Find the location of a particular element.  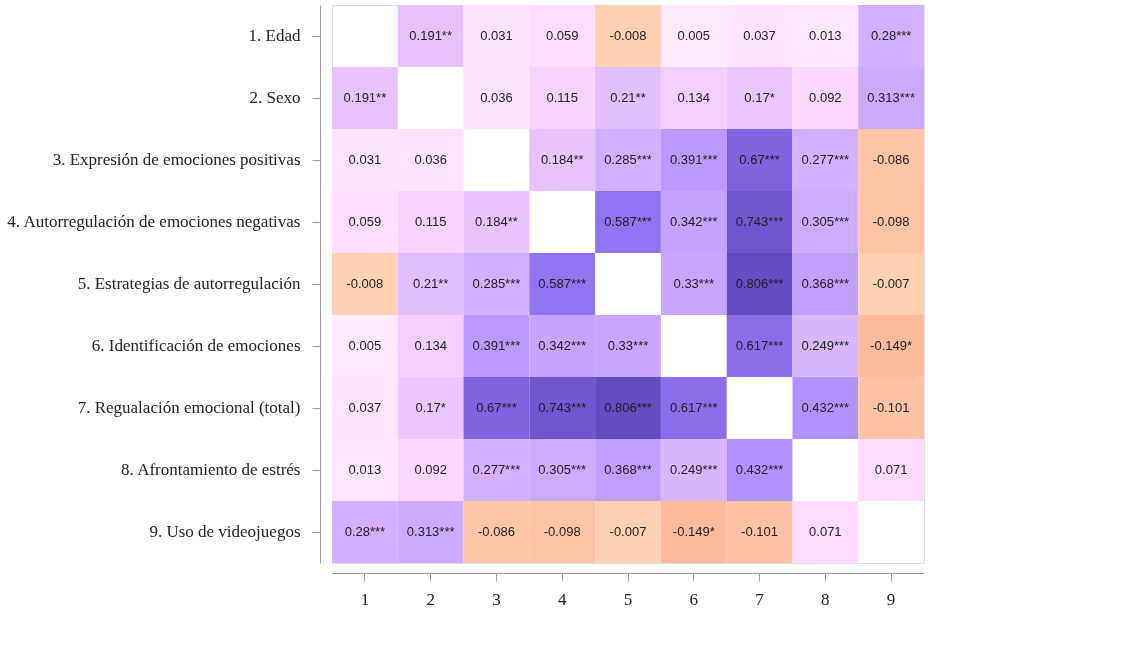

y-tick-label: 2. Sexo is located at coordinates (275, 97).